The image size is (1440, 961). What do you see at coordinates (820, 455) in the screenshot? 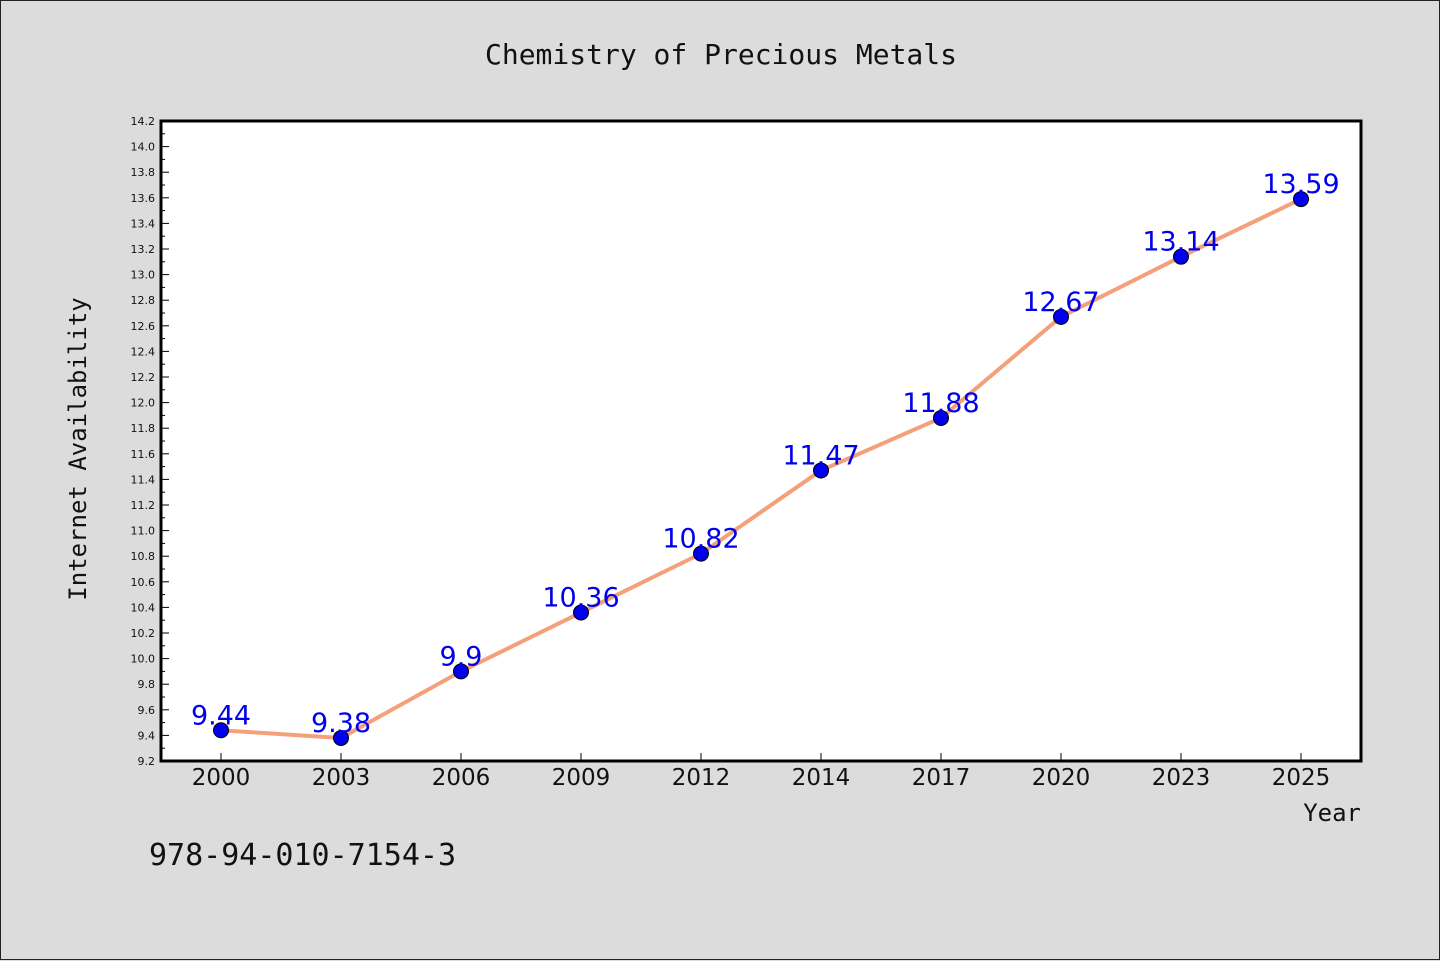
I see `data-label: 11.47` at bounding box center [820, 455].